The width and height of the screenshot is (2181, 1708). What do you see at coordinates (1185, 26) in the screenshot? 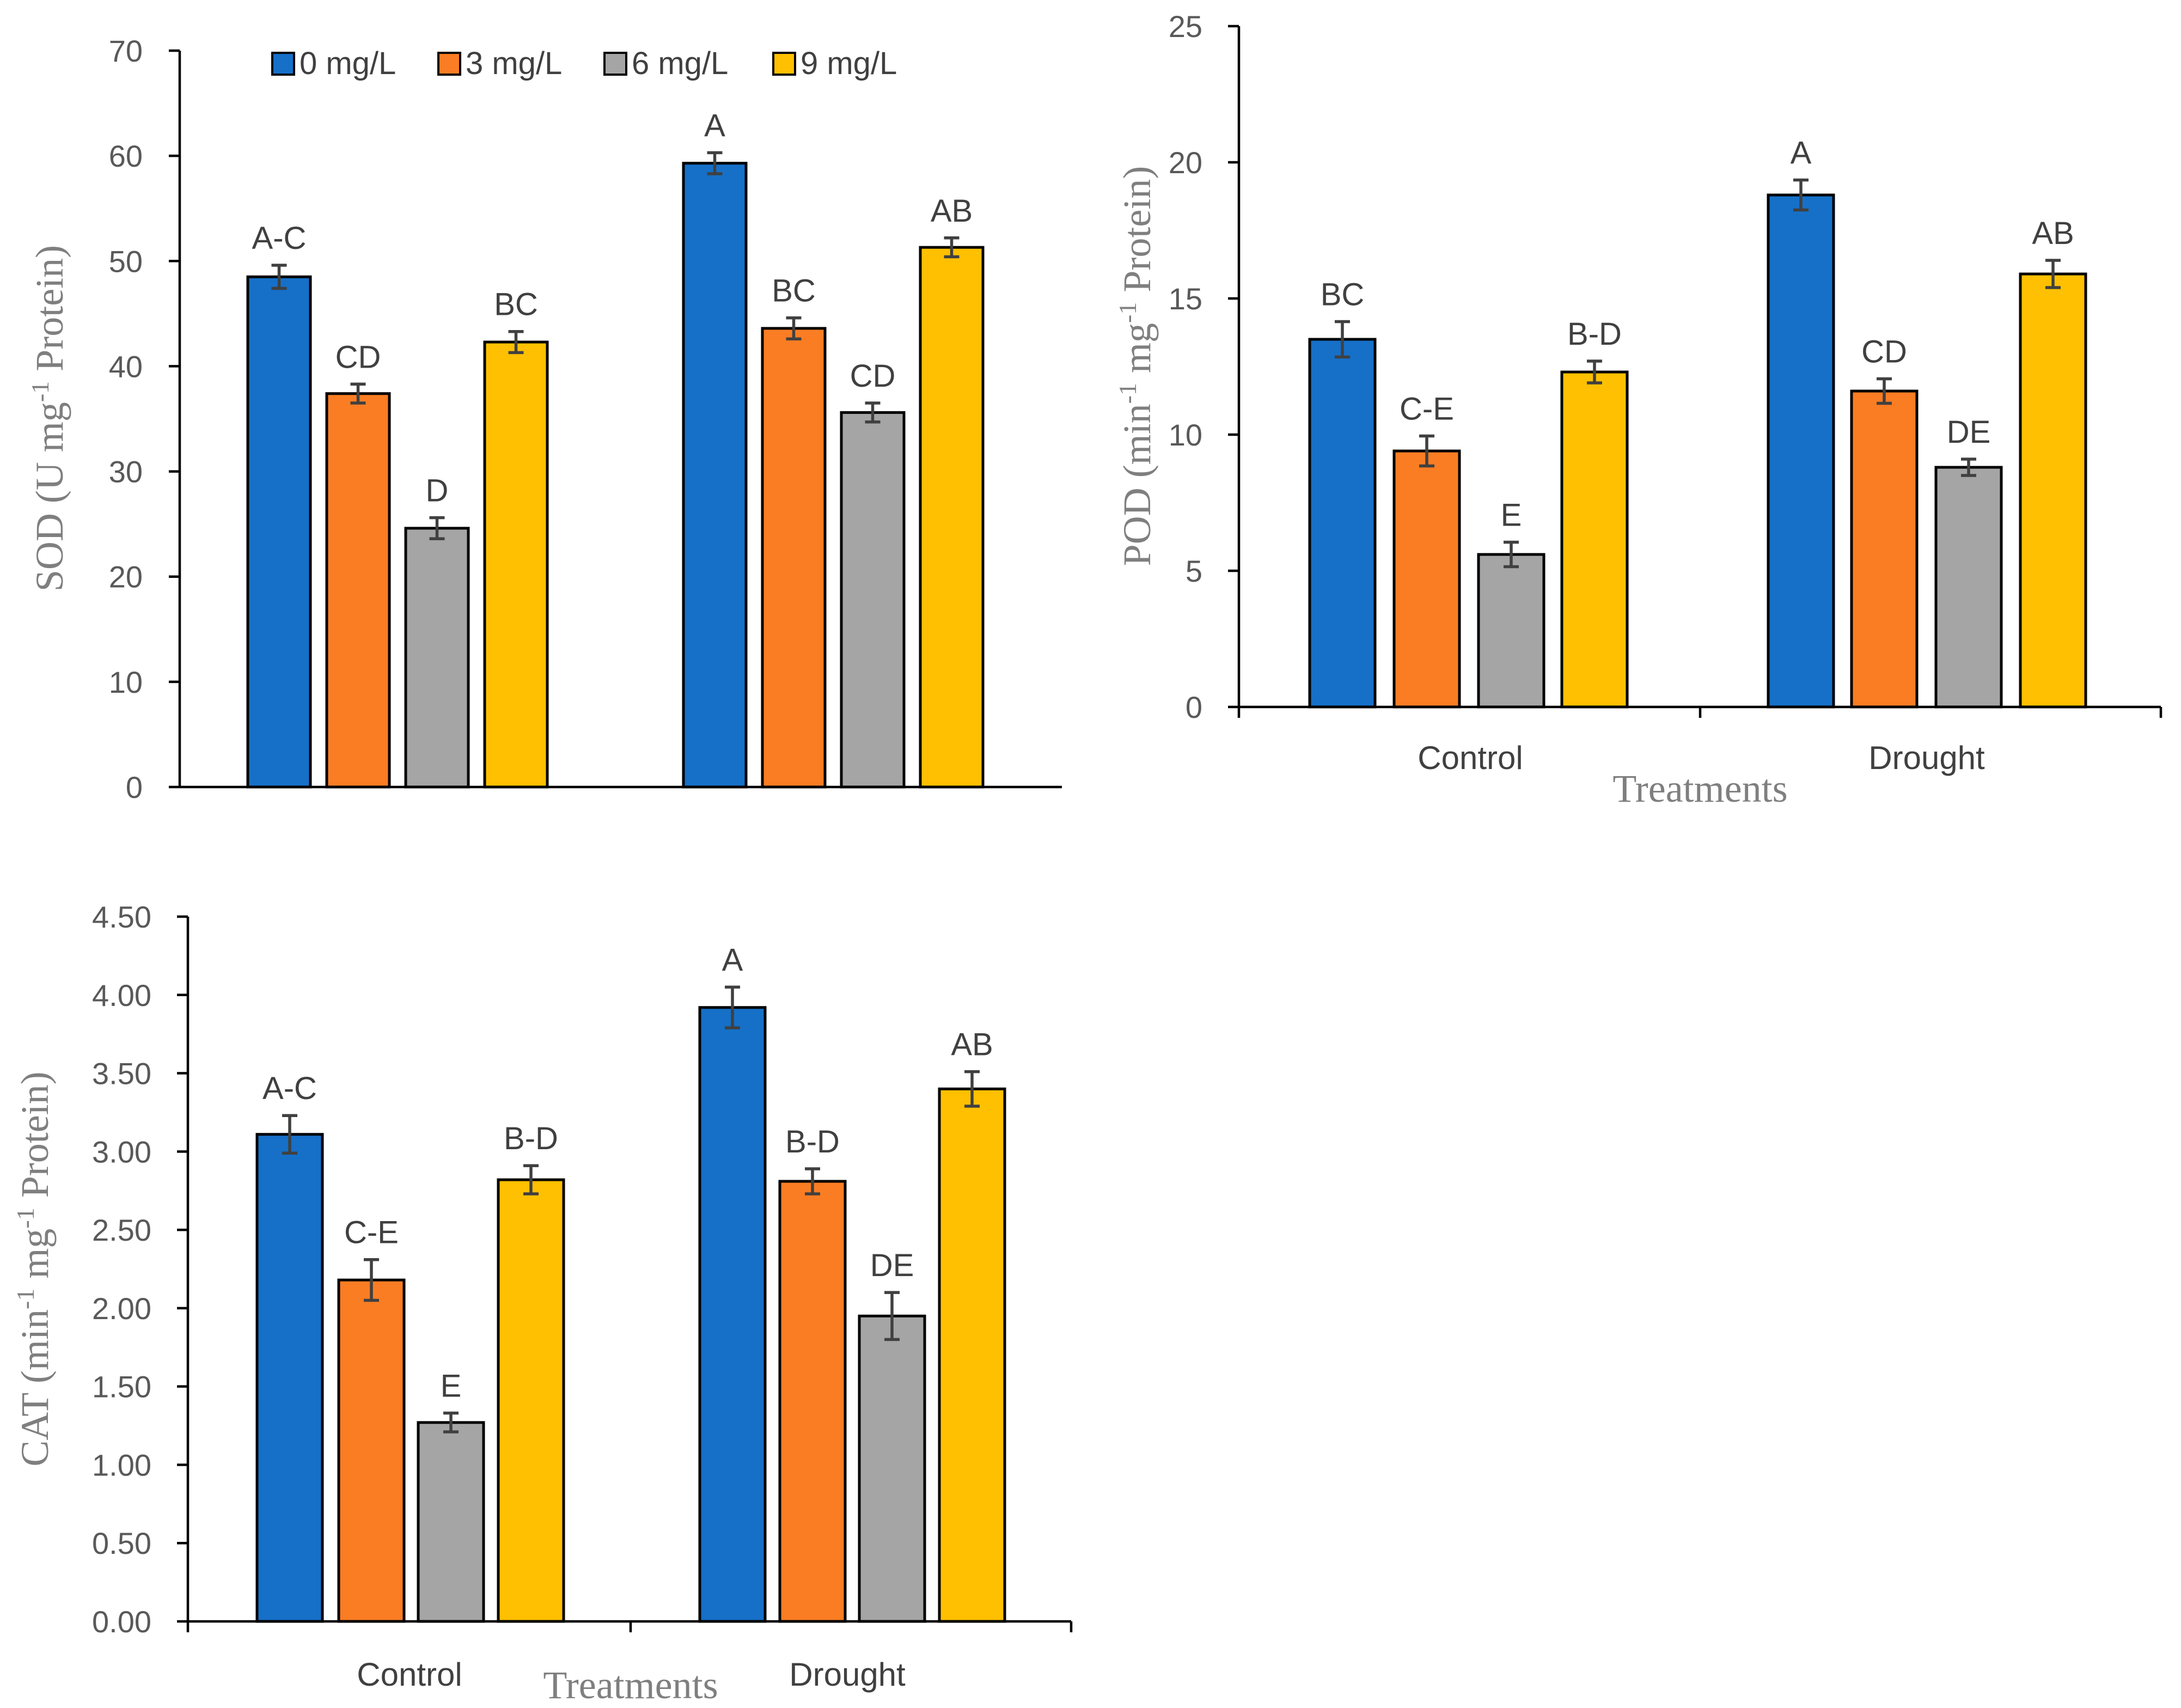
I see `y-tick-label: 25` at bounding box center [1185, 26].